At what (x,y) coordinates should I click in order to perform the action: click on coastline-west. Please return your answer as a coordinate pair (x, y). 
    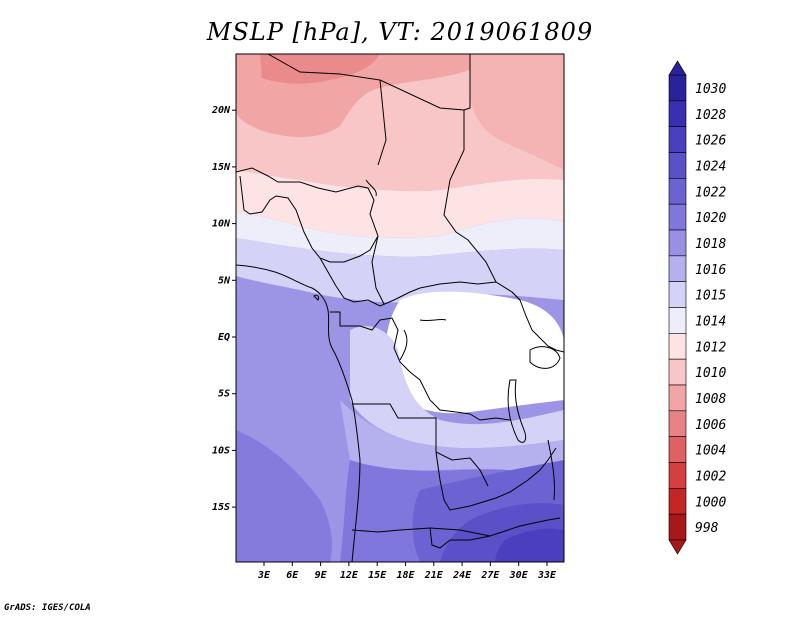
    Looking at the image, I should click on (298, 413).